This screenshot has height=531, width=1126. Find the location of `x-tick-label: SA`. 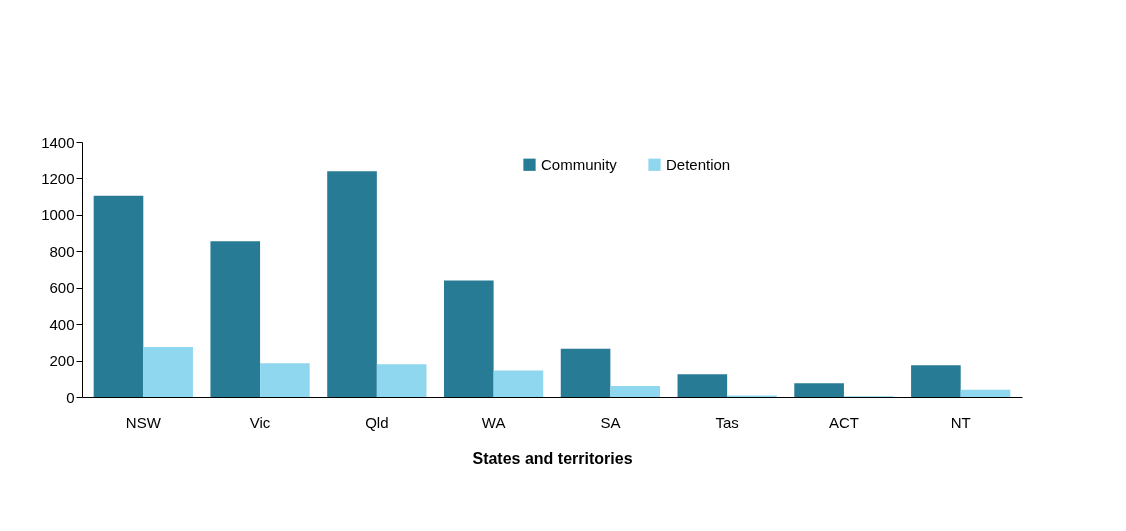

x-tick-label: SA is located at coordinates (610, 422).